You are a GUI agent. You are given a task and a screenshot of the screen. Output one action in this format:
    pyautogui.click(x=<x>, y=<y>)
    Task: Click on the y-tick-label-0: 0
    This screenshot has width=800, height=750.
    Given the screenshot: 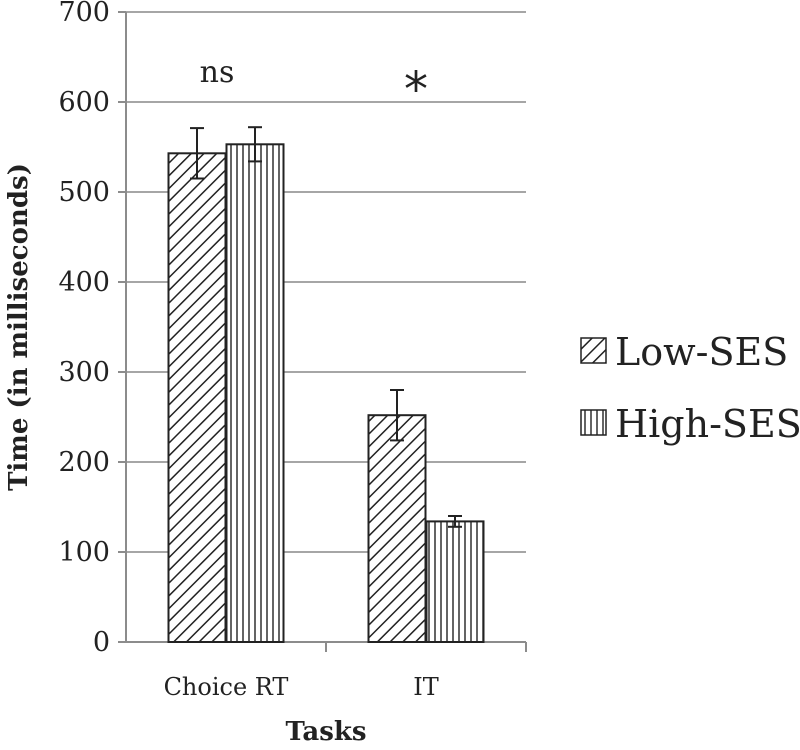 What is the action you would take?
    pyautogui.click(x=101, y=642)
    